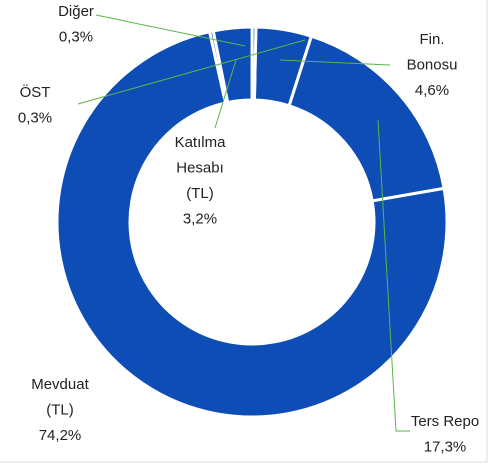 The height and width of the screenshot is (466, 490). Describe the element at coordinates (432, 90) in the screenshot. I see `value-label: 4,6%` at that location.